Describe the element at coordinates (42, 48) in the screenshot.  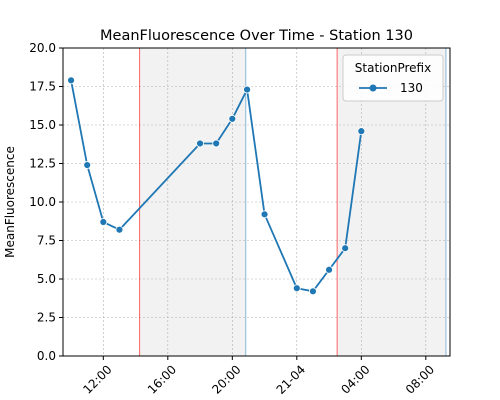
I see `y-tick-label: 20.0` at that location.